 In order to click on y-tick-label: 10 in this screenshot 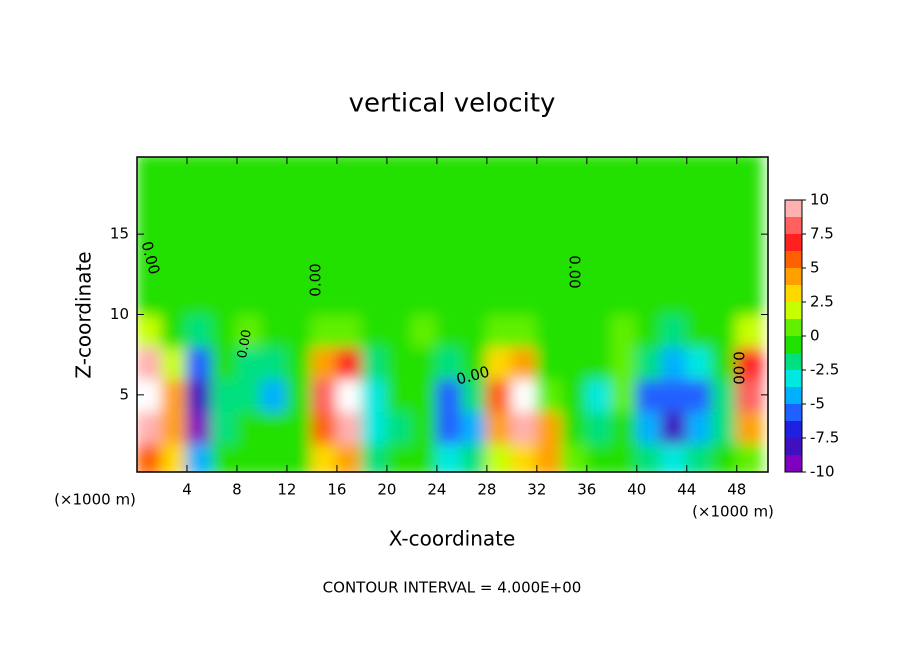, I will do `click(119, 314)`.